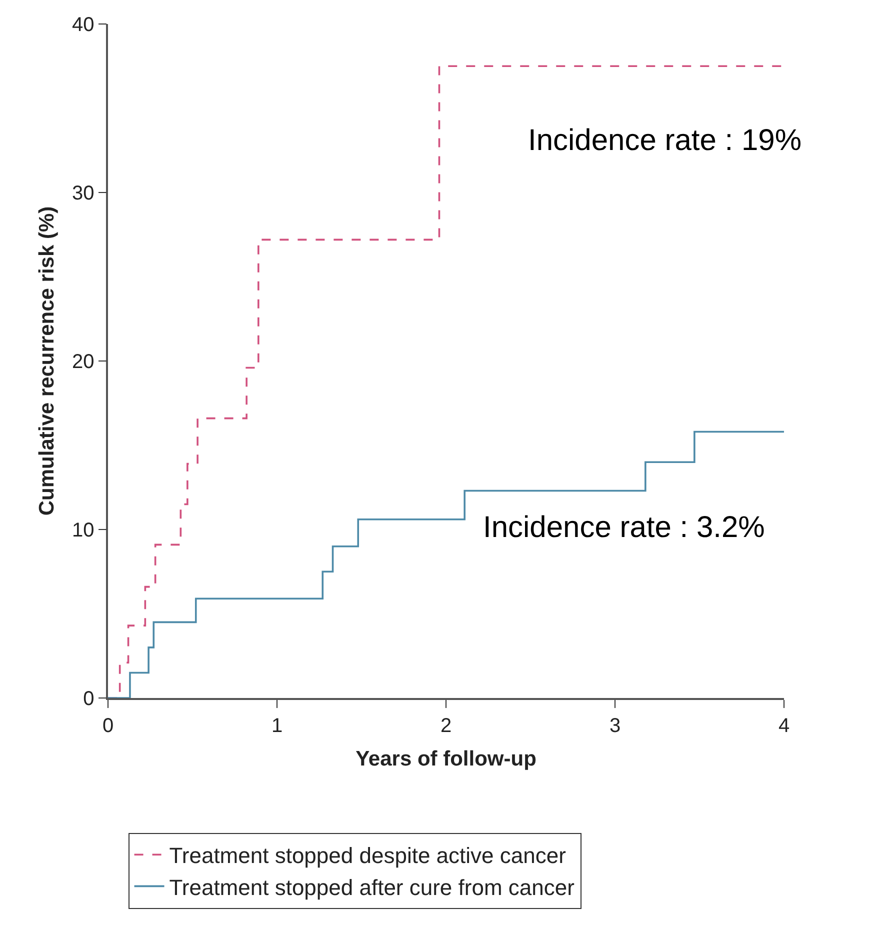  Describe the element at coordinates (88, 699) in the screenshot. I see `y-tick-label: 0` at that location.